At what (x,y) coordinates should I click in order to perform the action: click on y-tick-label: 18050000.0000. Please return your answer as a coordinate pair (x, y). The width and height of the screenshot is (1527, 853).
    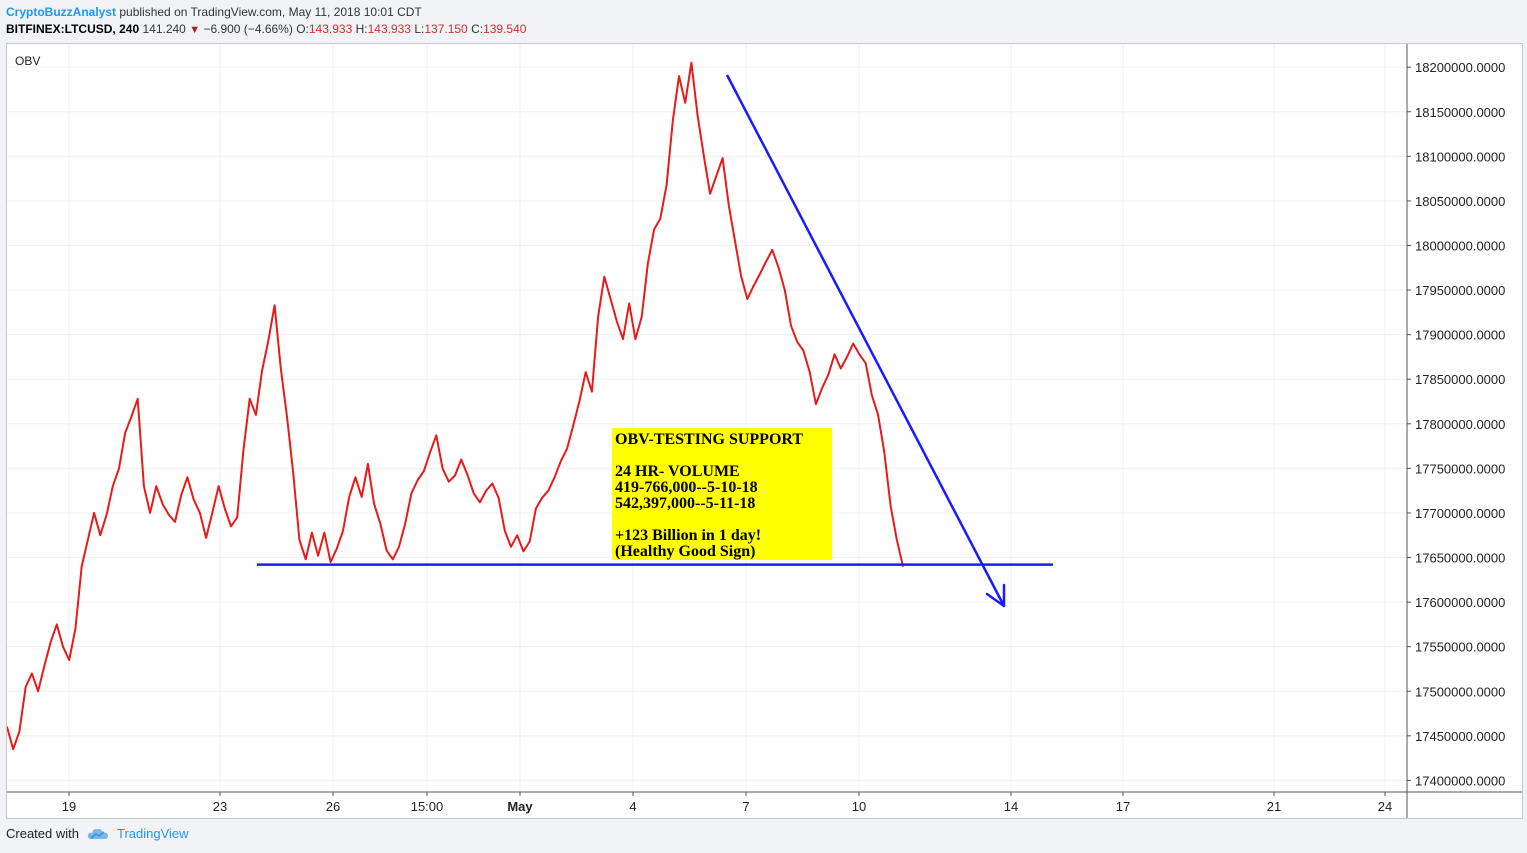
    Looking at the image, I should click on (1460, 201).